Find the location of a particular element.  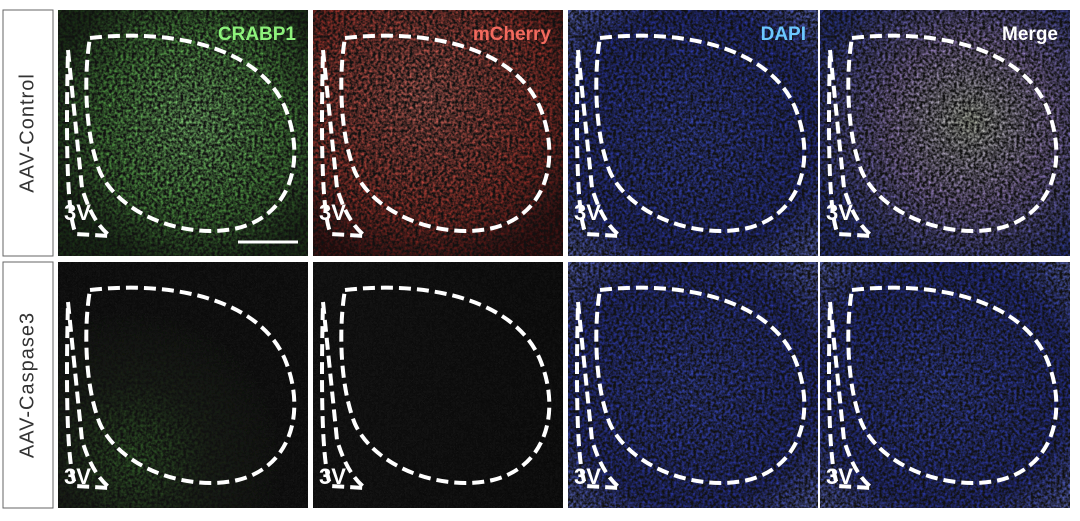

channel-title: CRABP1 is located at coordinates (257, 34).